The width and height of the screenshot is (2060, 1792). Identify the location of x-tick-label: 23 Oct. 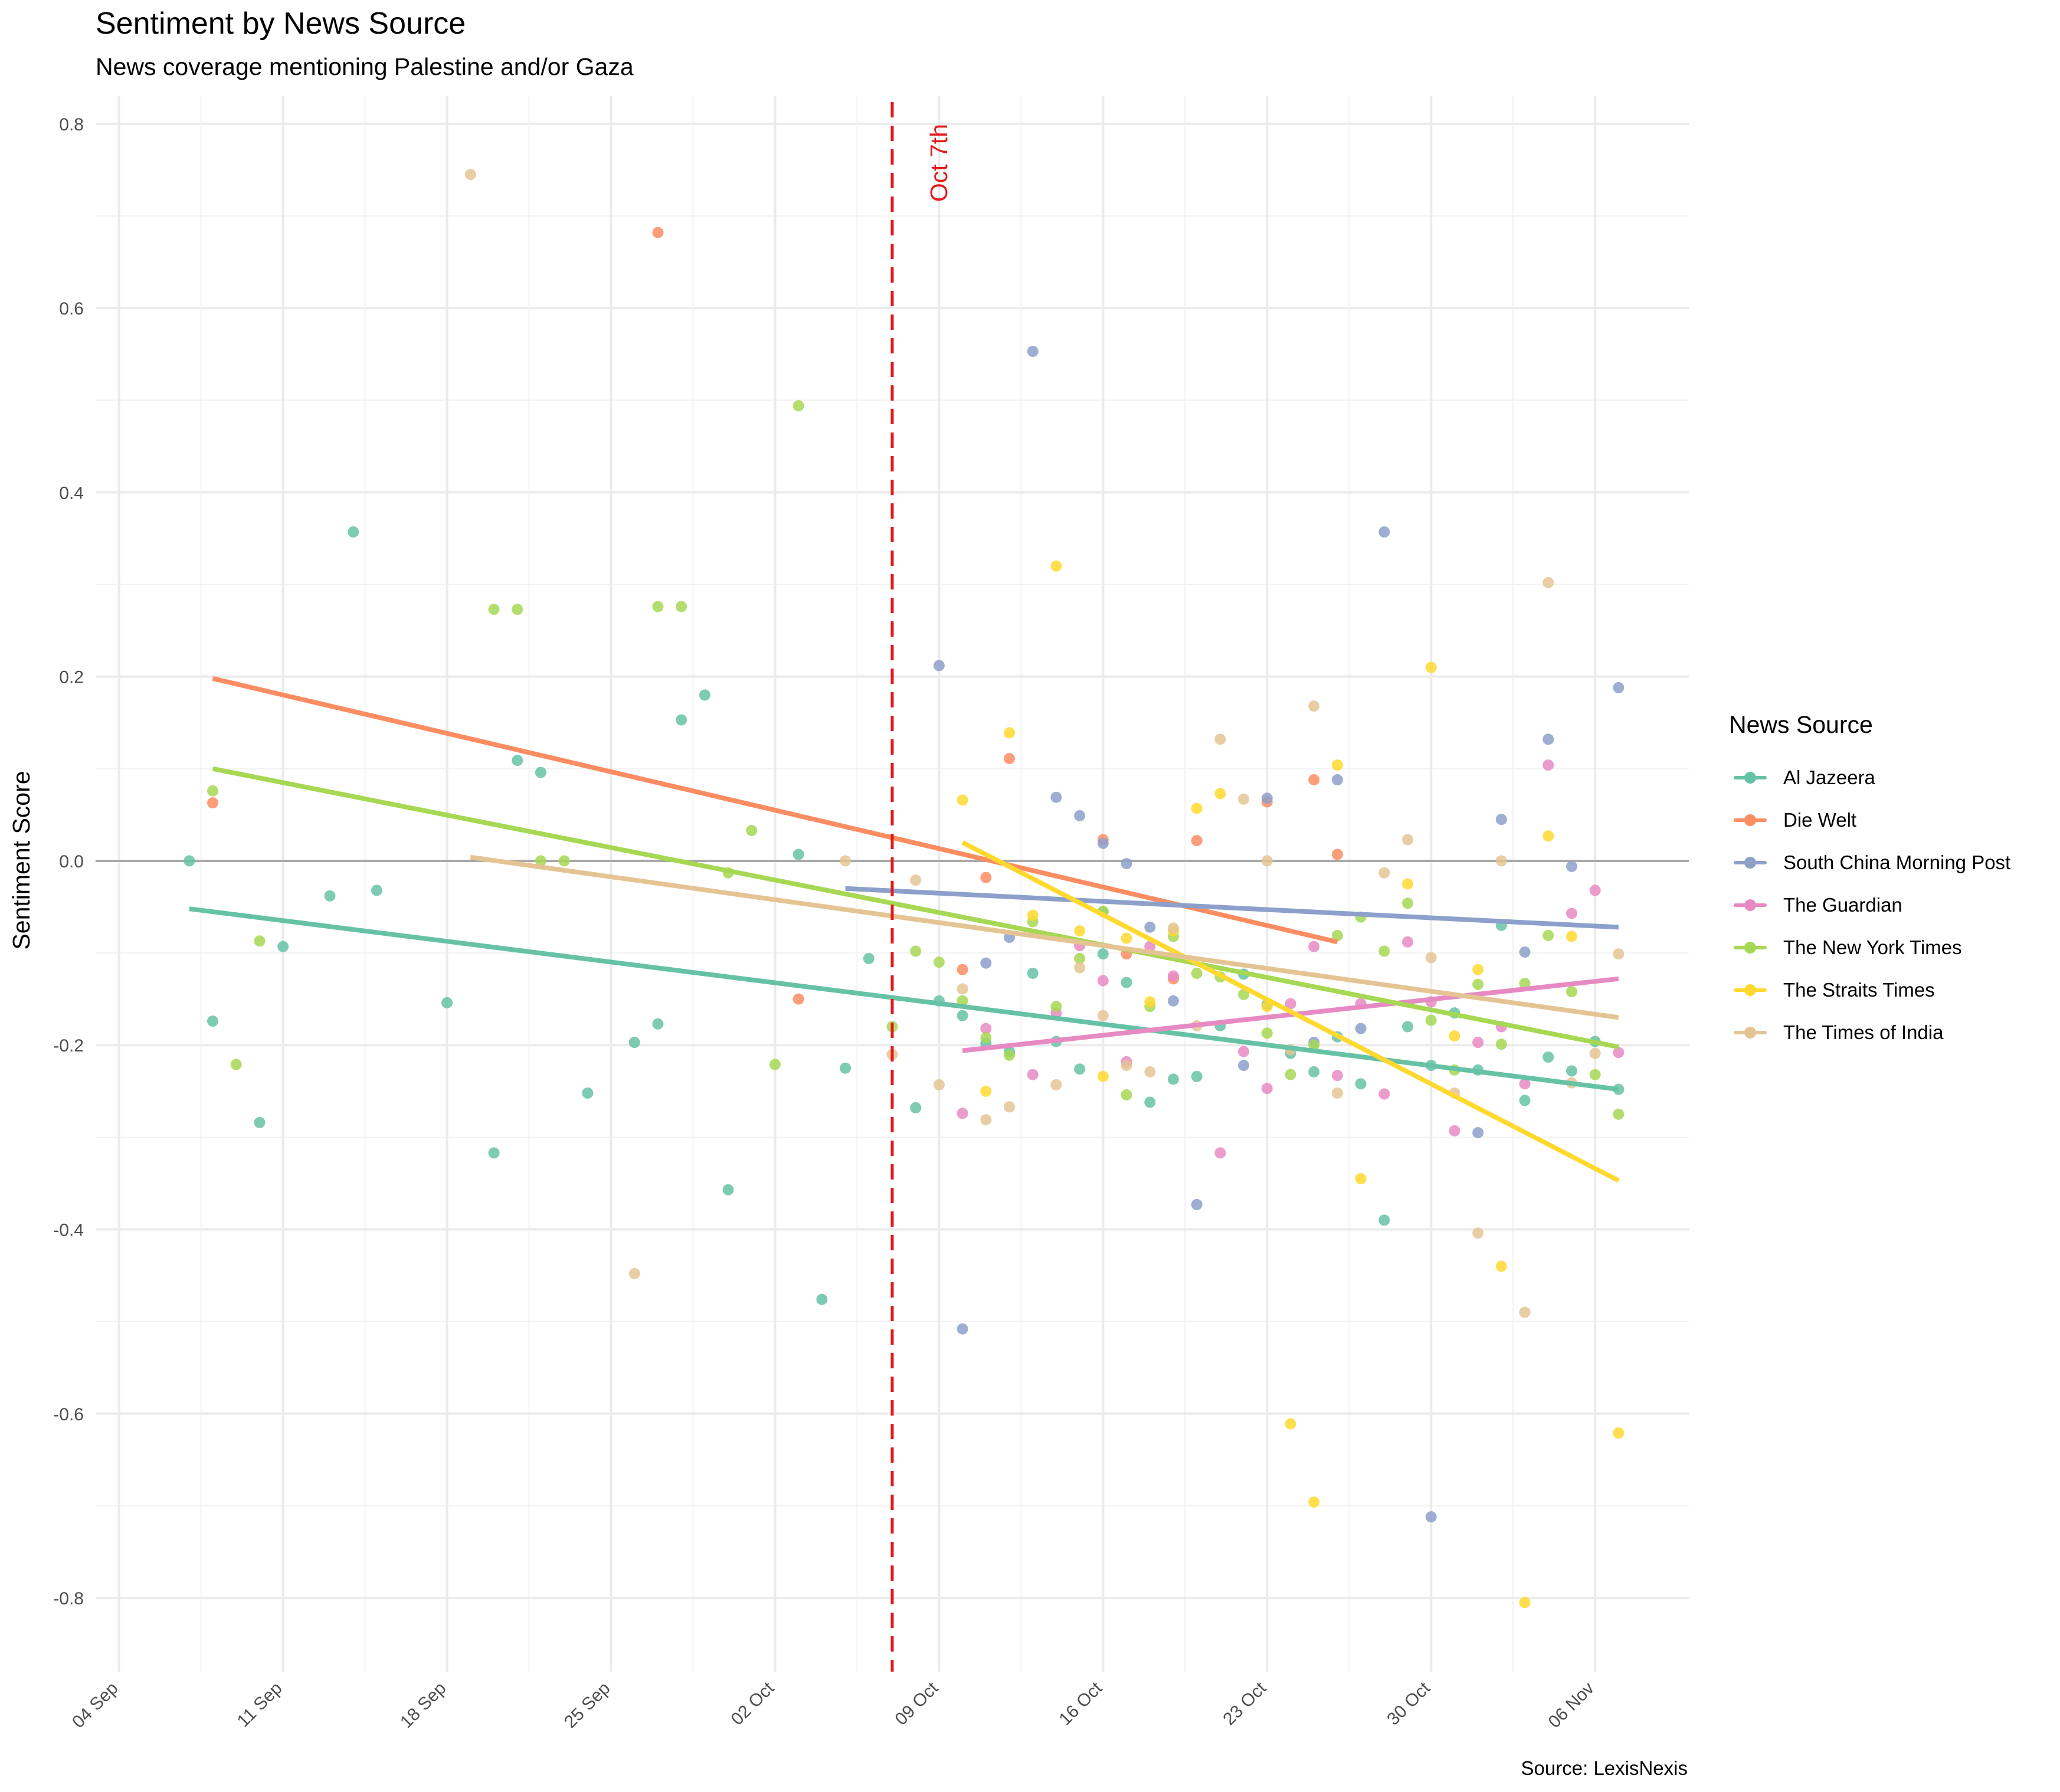
(1244, 1703).